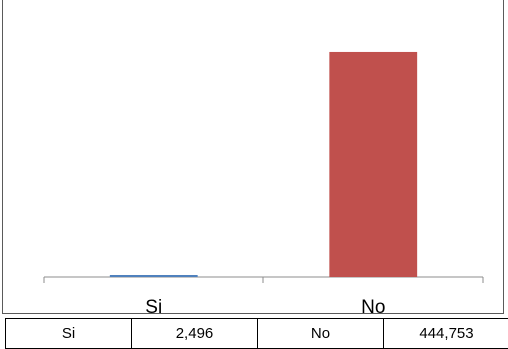 The width and height of the screenshot is (508, 349). I want to click on bar-si, so click(153, 276).